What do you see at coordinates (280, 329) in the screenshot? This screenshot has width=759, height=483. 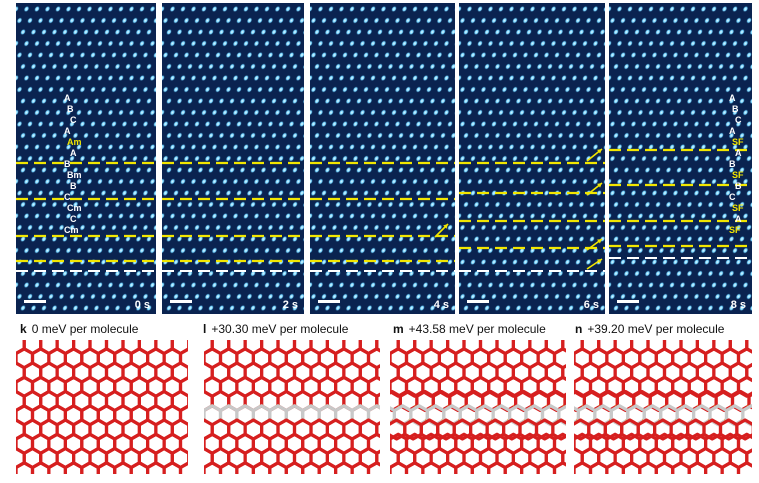 I see `energy-label: +30.30 meV per molecule` at bounding box center [280, 329].